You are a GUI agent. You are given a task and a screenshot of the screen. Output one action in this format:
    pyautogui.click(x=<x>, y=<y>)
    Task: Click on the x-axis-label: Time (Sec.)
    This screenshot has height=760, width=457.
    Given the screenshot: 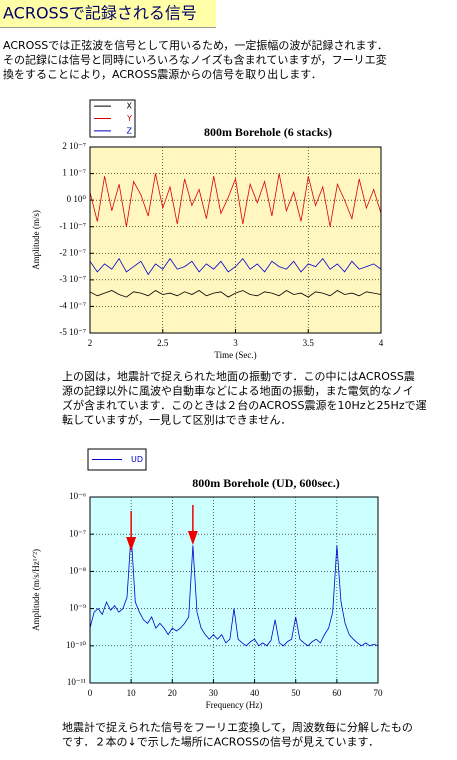 What is the action you would take?
    pyautogui.click(x=235, y=355)
    